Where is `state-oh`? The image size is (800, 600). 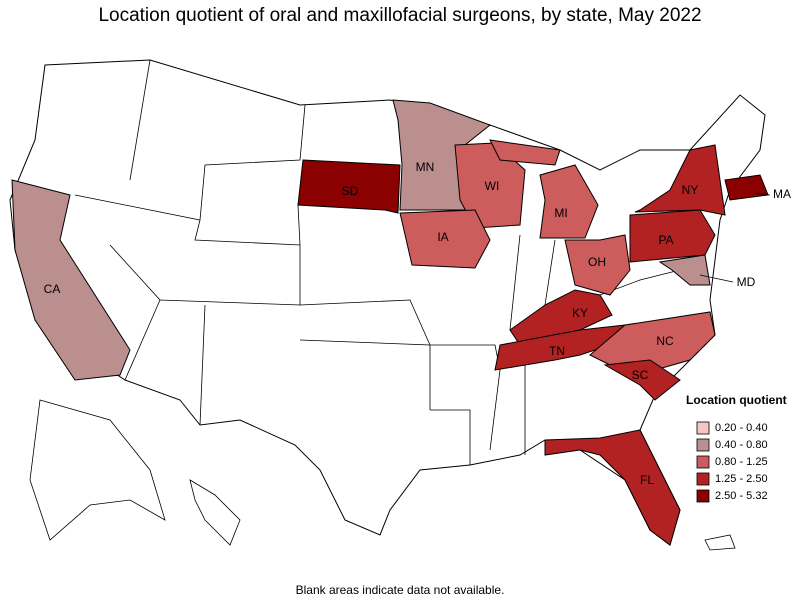 state-oh is located at coordinates (597, 265).